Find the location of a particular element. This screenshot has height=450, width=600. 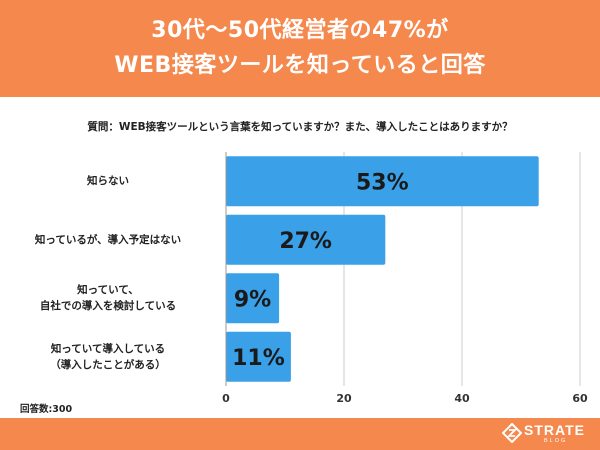

x-tick-label: 20 is located at coordinates (344, 398).